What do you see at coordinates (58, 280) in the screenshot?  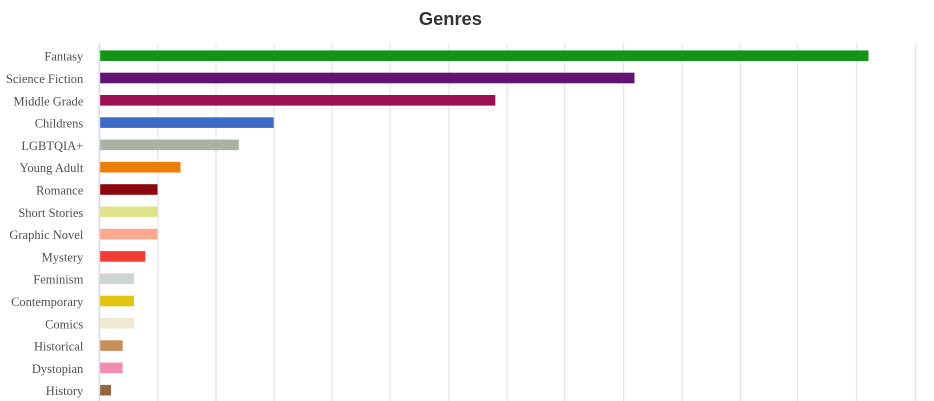 I see `svg-text: Feminism` at bounding box center [58, 280].